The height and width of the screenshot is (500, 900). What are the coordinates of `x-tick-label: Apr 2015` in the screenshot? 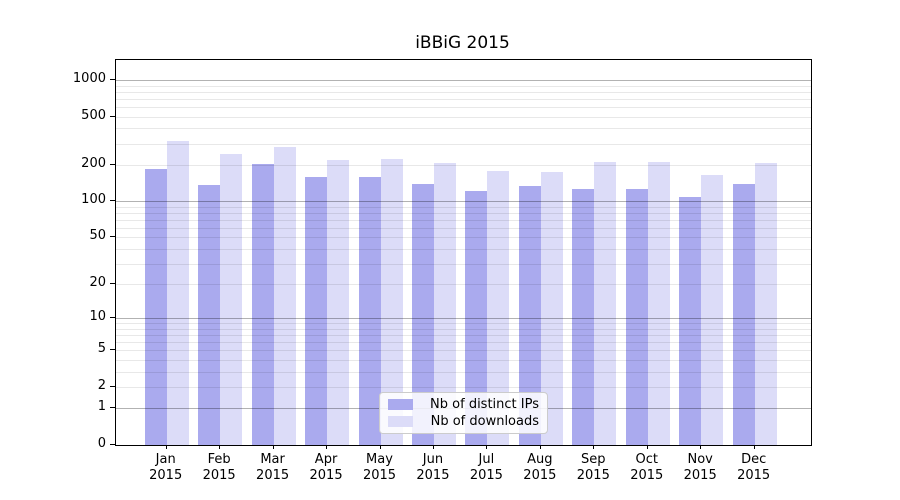 It's located at (326, 467).